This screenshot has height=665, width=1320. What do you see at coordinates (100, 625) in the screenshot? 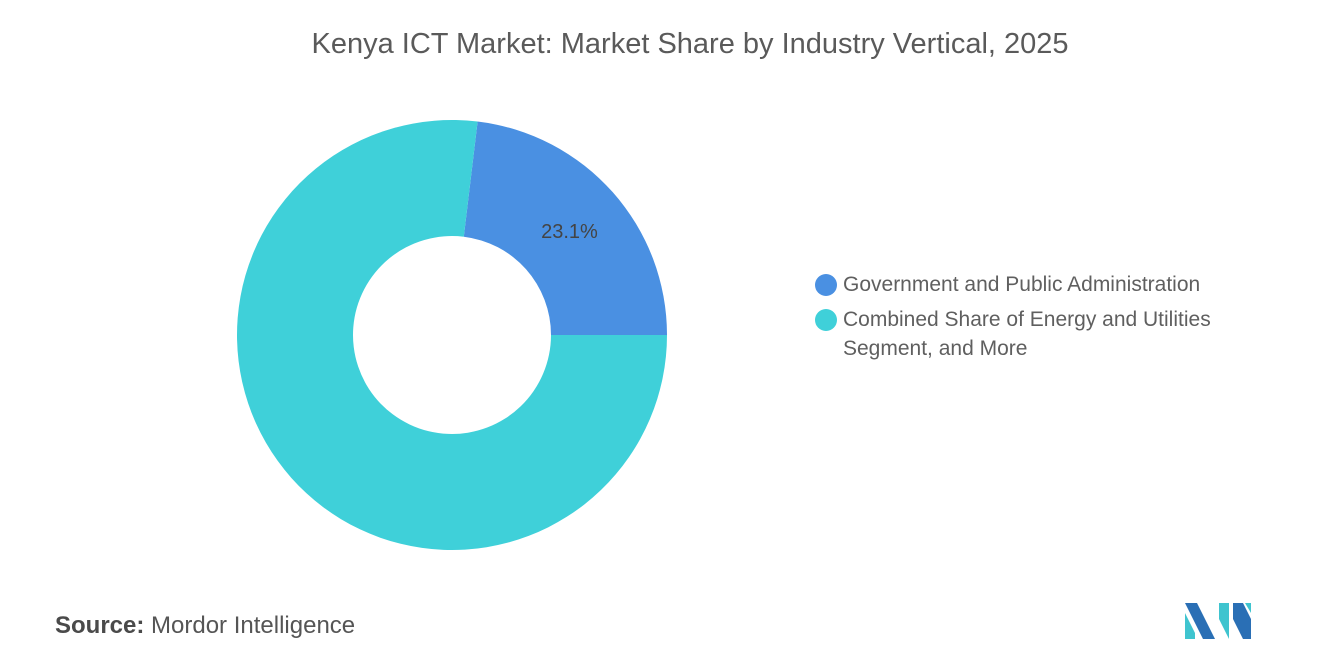
I see `source-label: Source:` at bounding box center [100, 625].